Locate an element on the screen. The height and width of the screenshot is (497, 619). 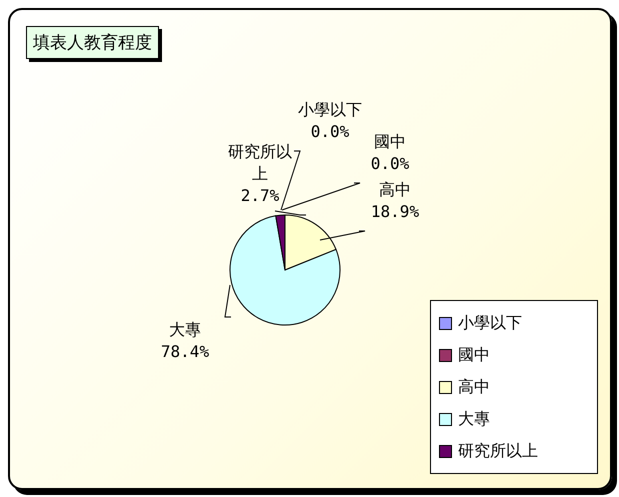
chart-title: 填表人教育程度 is located at coordinates (92, 42).